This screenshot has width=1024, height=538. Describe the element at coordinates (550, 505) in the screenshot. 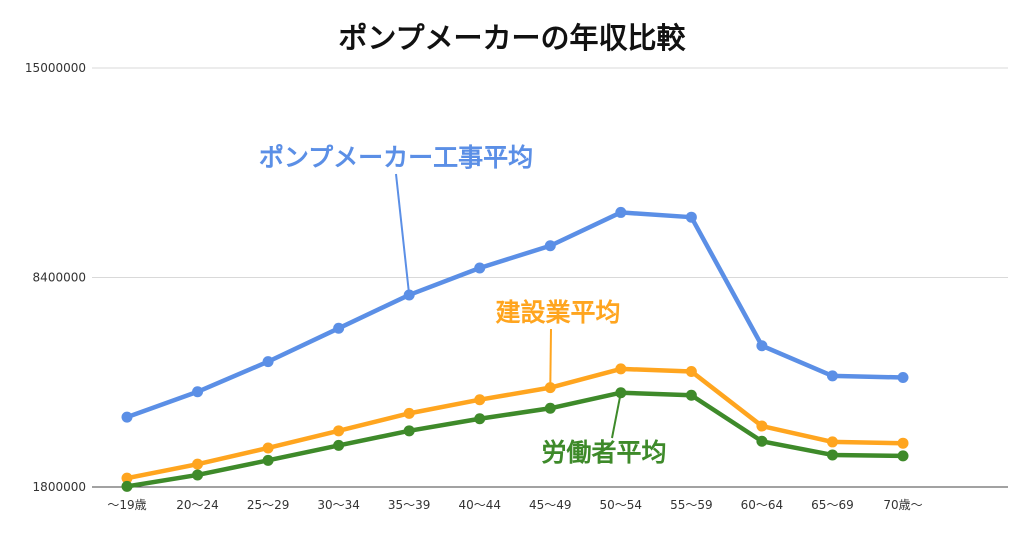

I see `x-tick-label: 45〜49` at that location.